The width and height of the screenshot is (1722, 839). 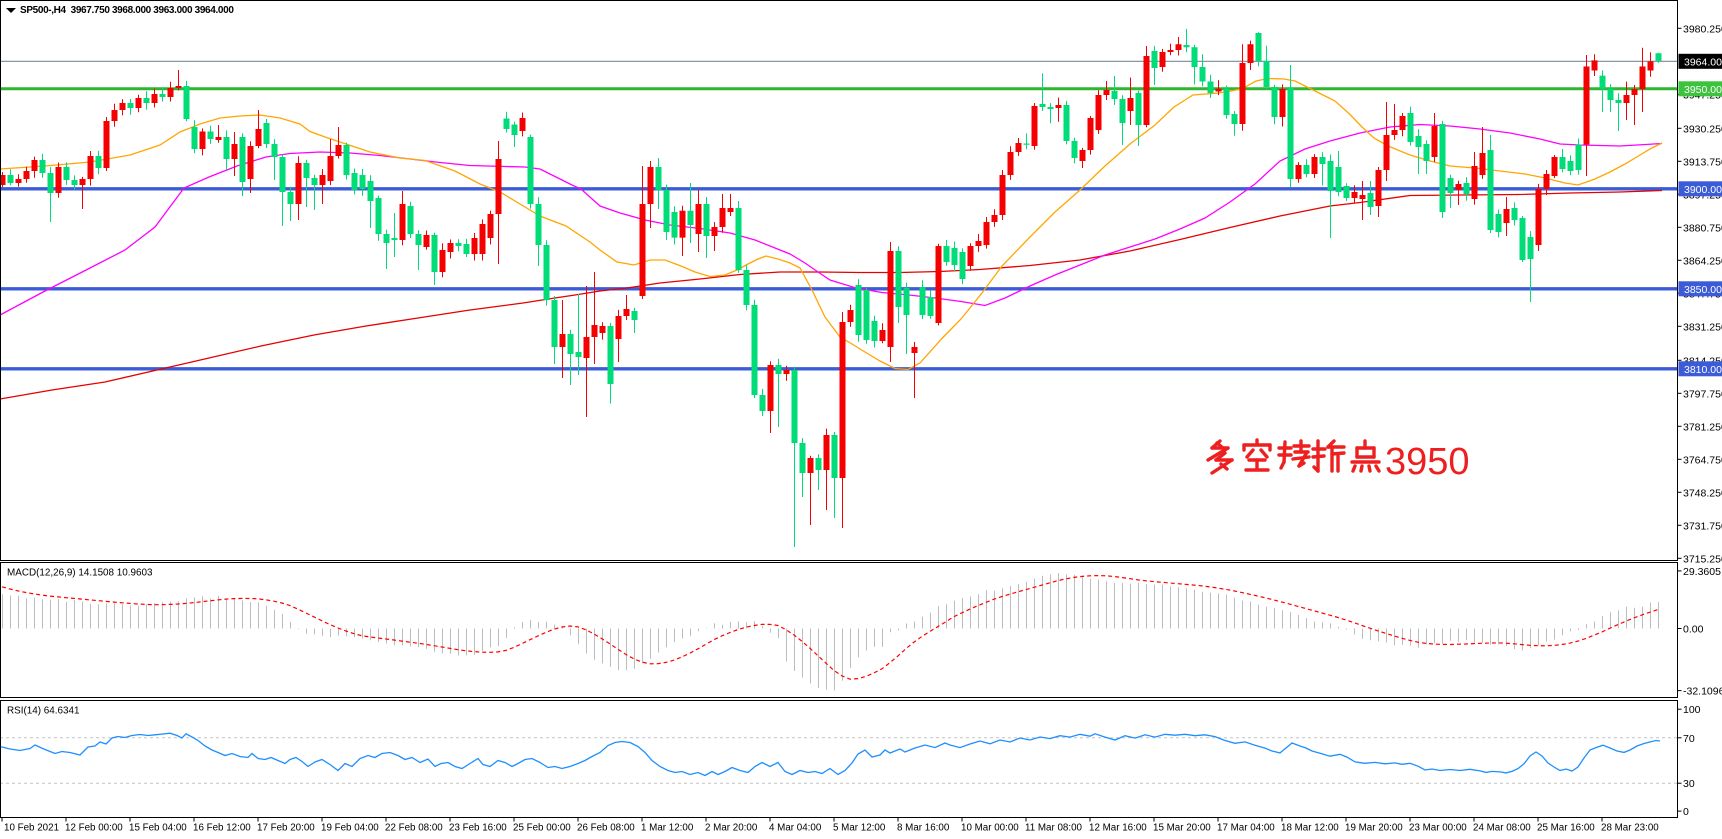 I want to click on svg-text: 3950.000, so click(x=1703, y=90).